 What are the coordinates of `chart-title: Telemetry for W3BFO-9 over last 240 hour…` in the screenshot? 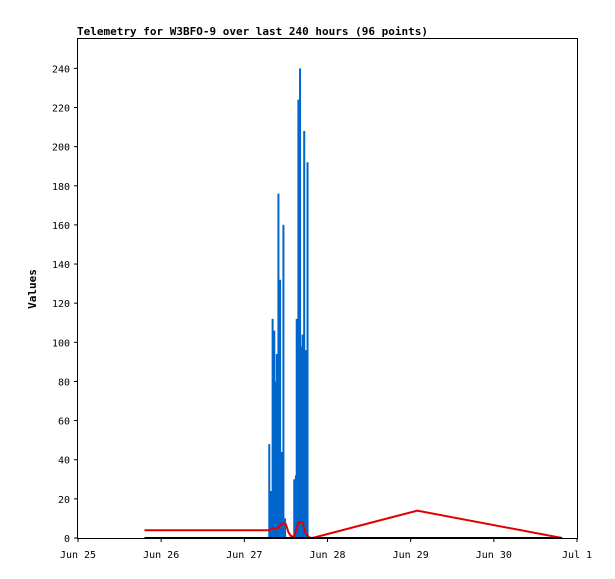 It's located at (252, 31).